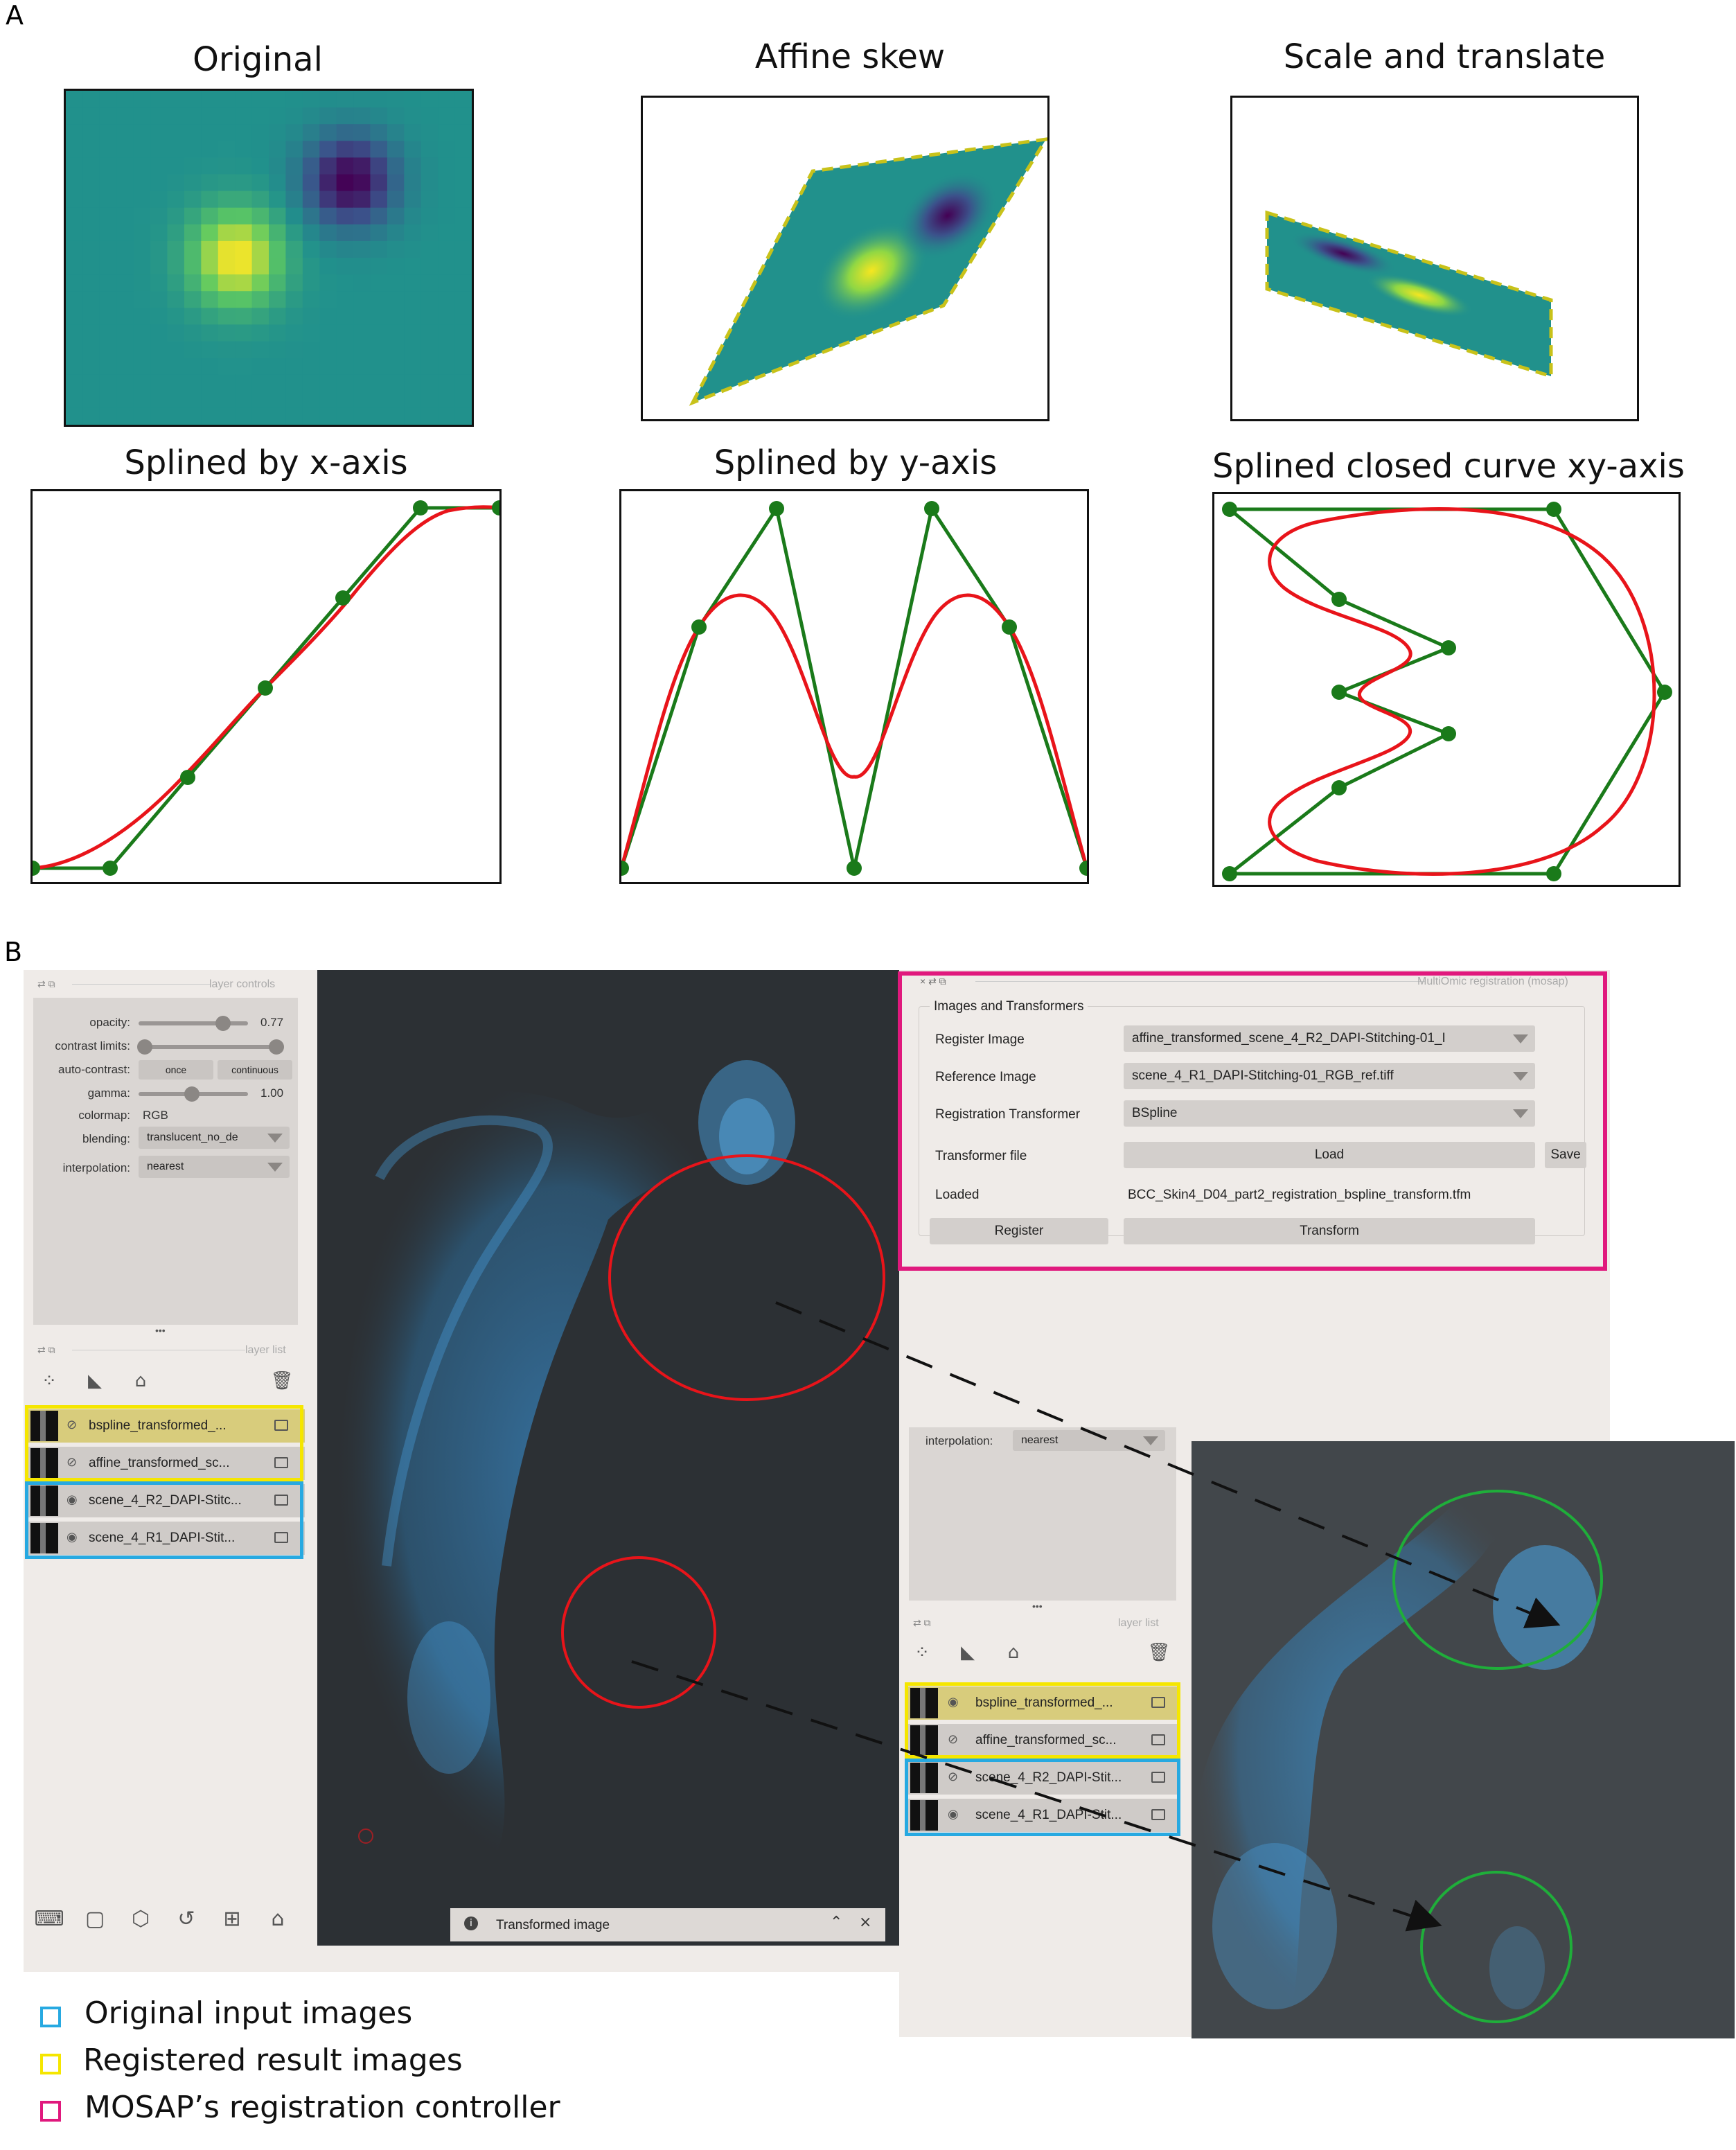  I want to click on layer-controls-header: layer controls, so click(243, 984).